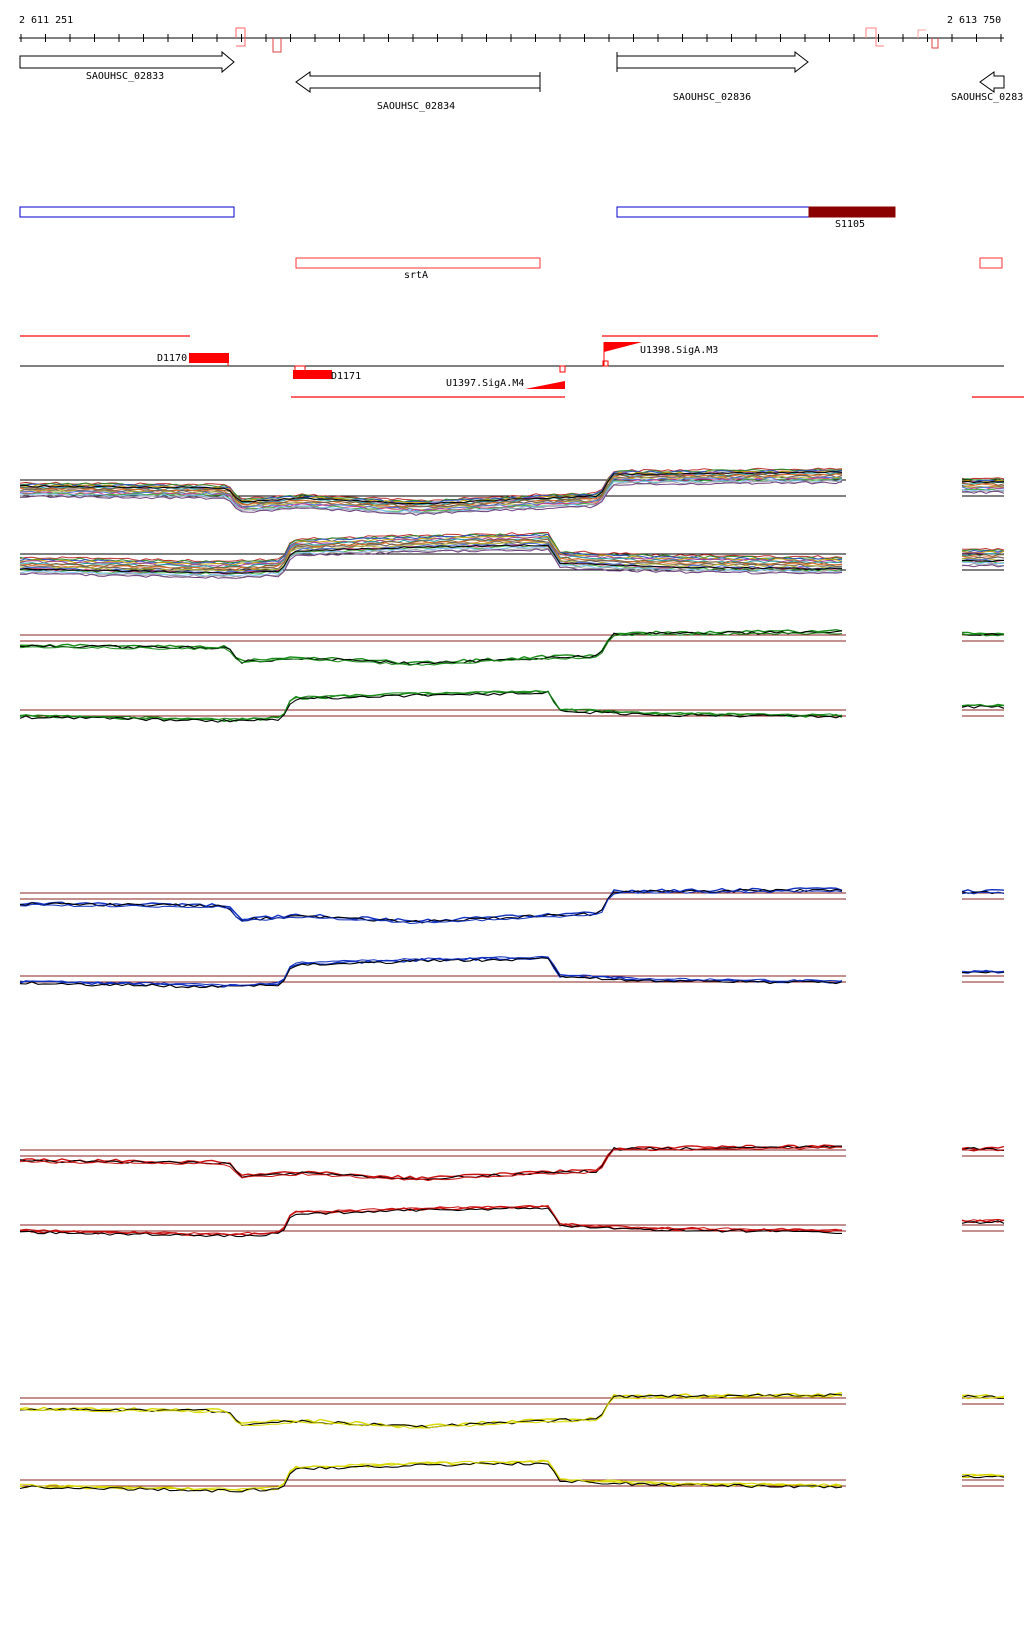  What do you see at coordinates (987, 97) in the screenshot?
I see `gene-label: SAOUHSC_0283` at bounding box center [987, 97].